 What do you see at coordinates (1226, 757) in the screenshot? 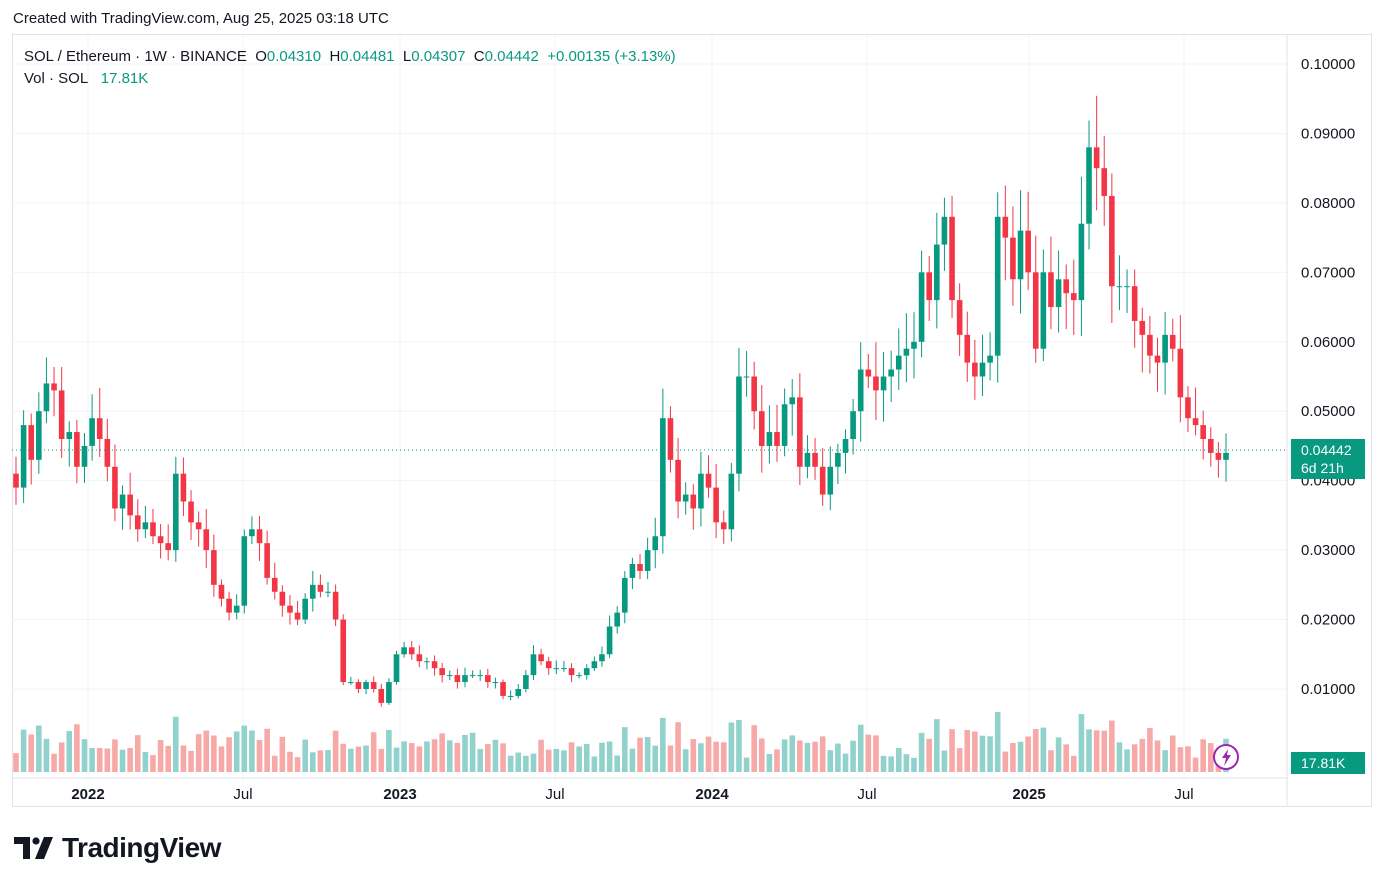
I see `lightning-bolt-icon` at bounding box center [1226, 757].